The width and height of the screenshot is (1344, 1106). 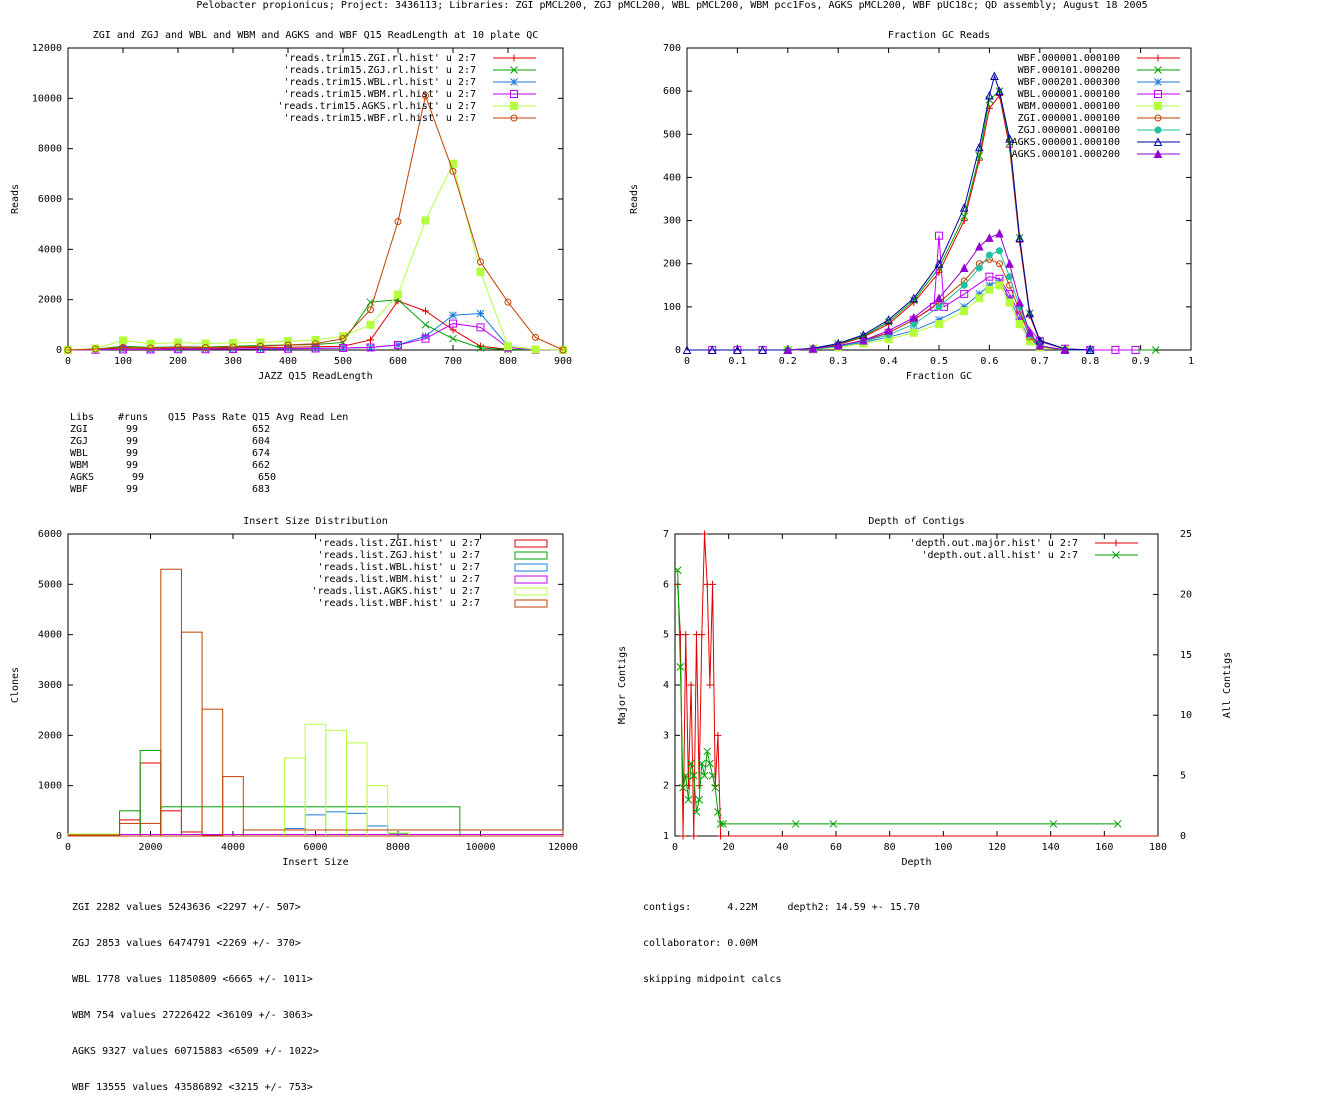 I want to click on y-tick-label: 300, so click(x=672, y=221).